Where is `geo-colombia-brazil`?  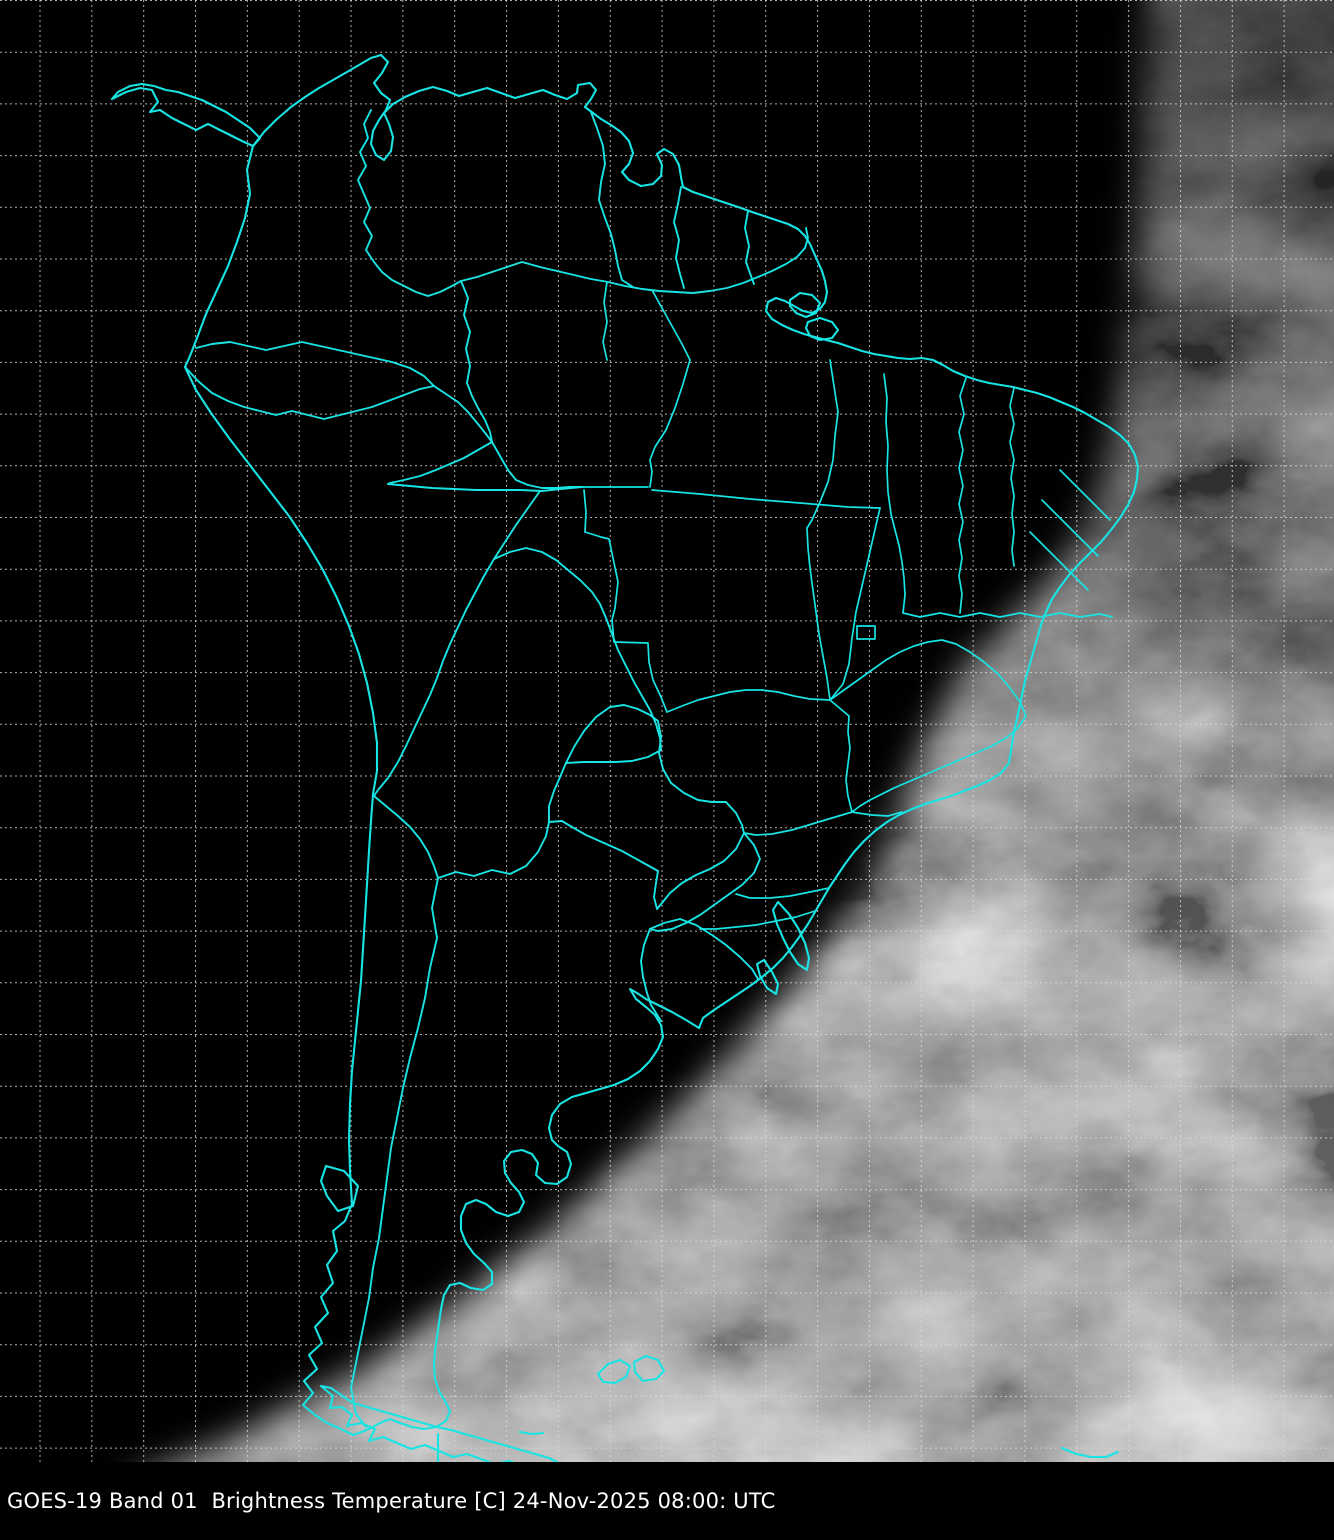 geo-colombia-brazil is located at coordinates (476, 361).